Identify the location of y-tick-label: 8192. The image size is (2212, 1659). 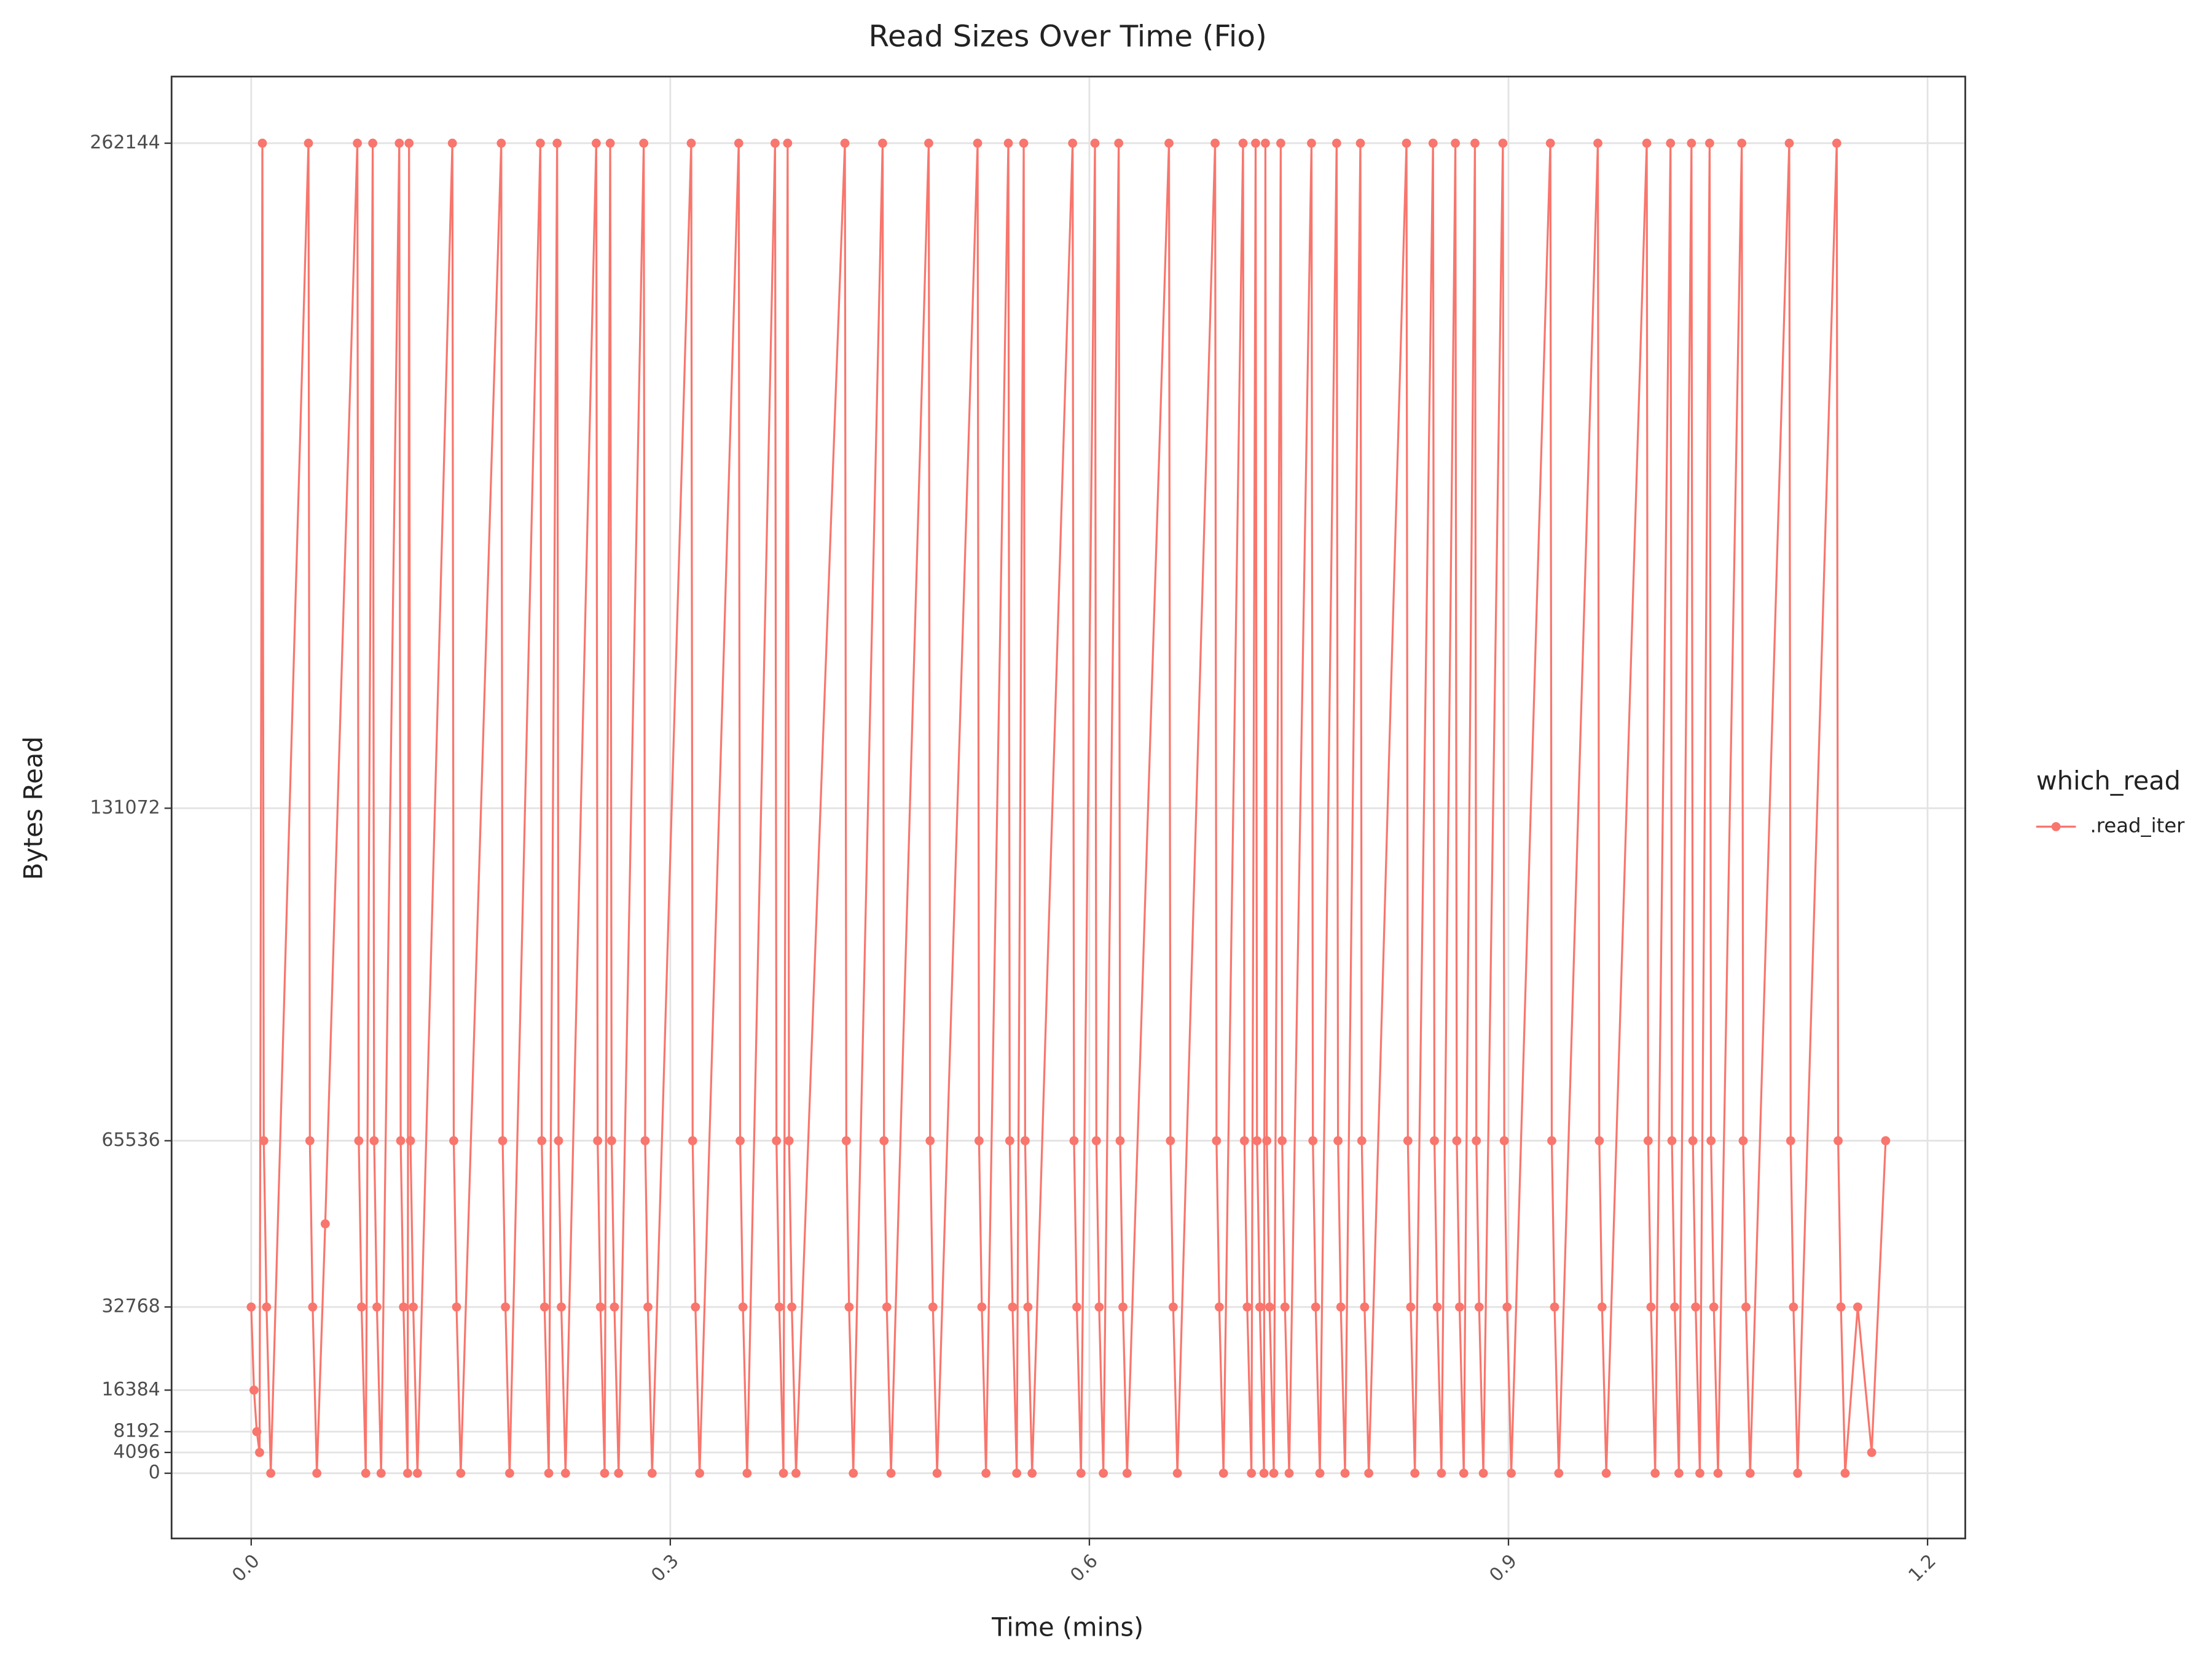
(136, 1431).